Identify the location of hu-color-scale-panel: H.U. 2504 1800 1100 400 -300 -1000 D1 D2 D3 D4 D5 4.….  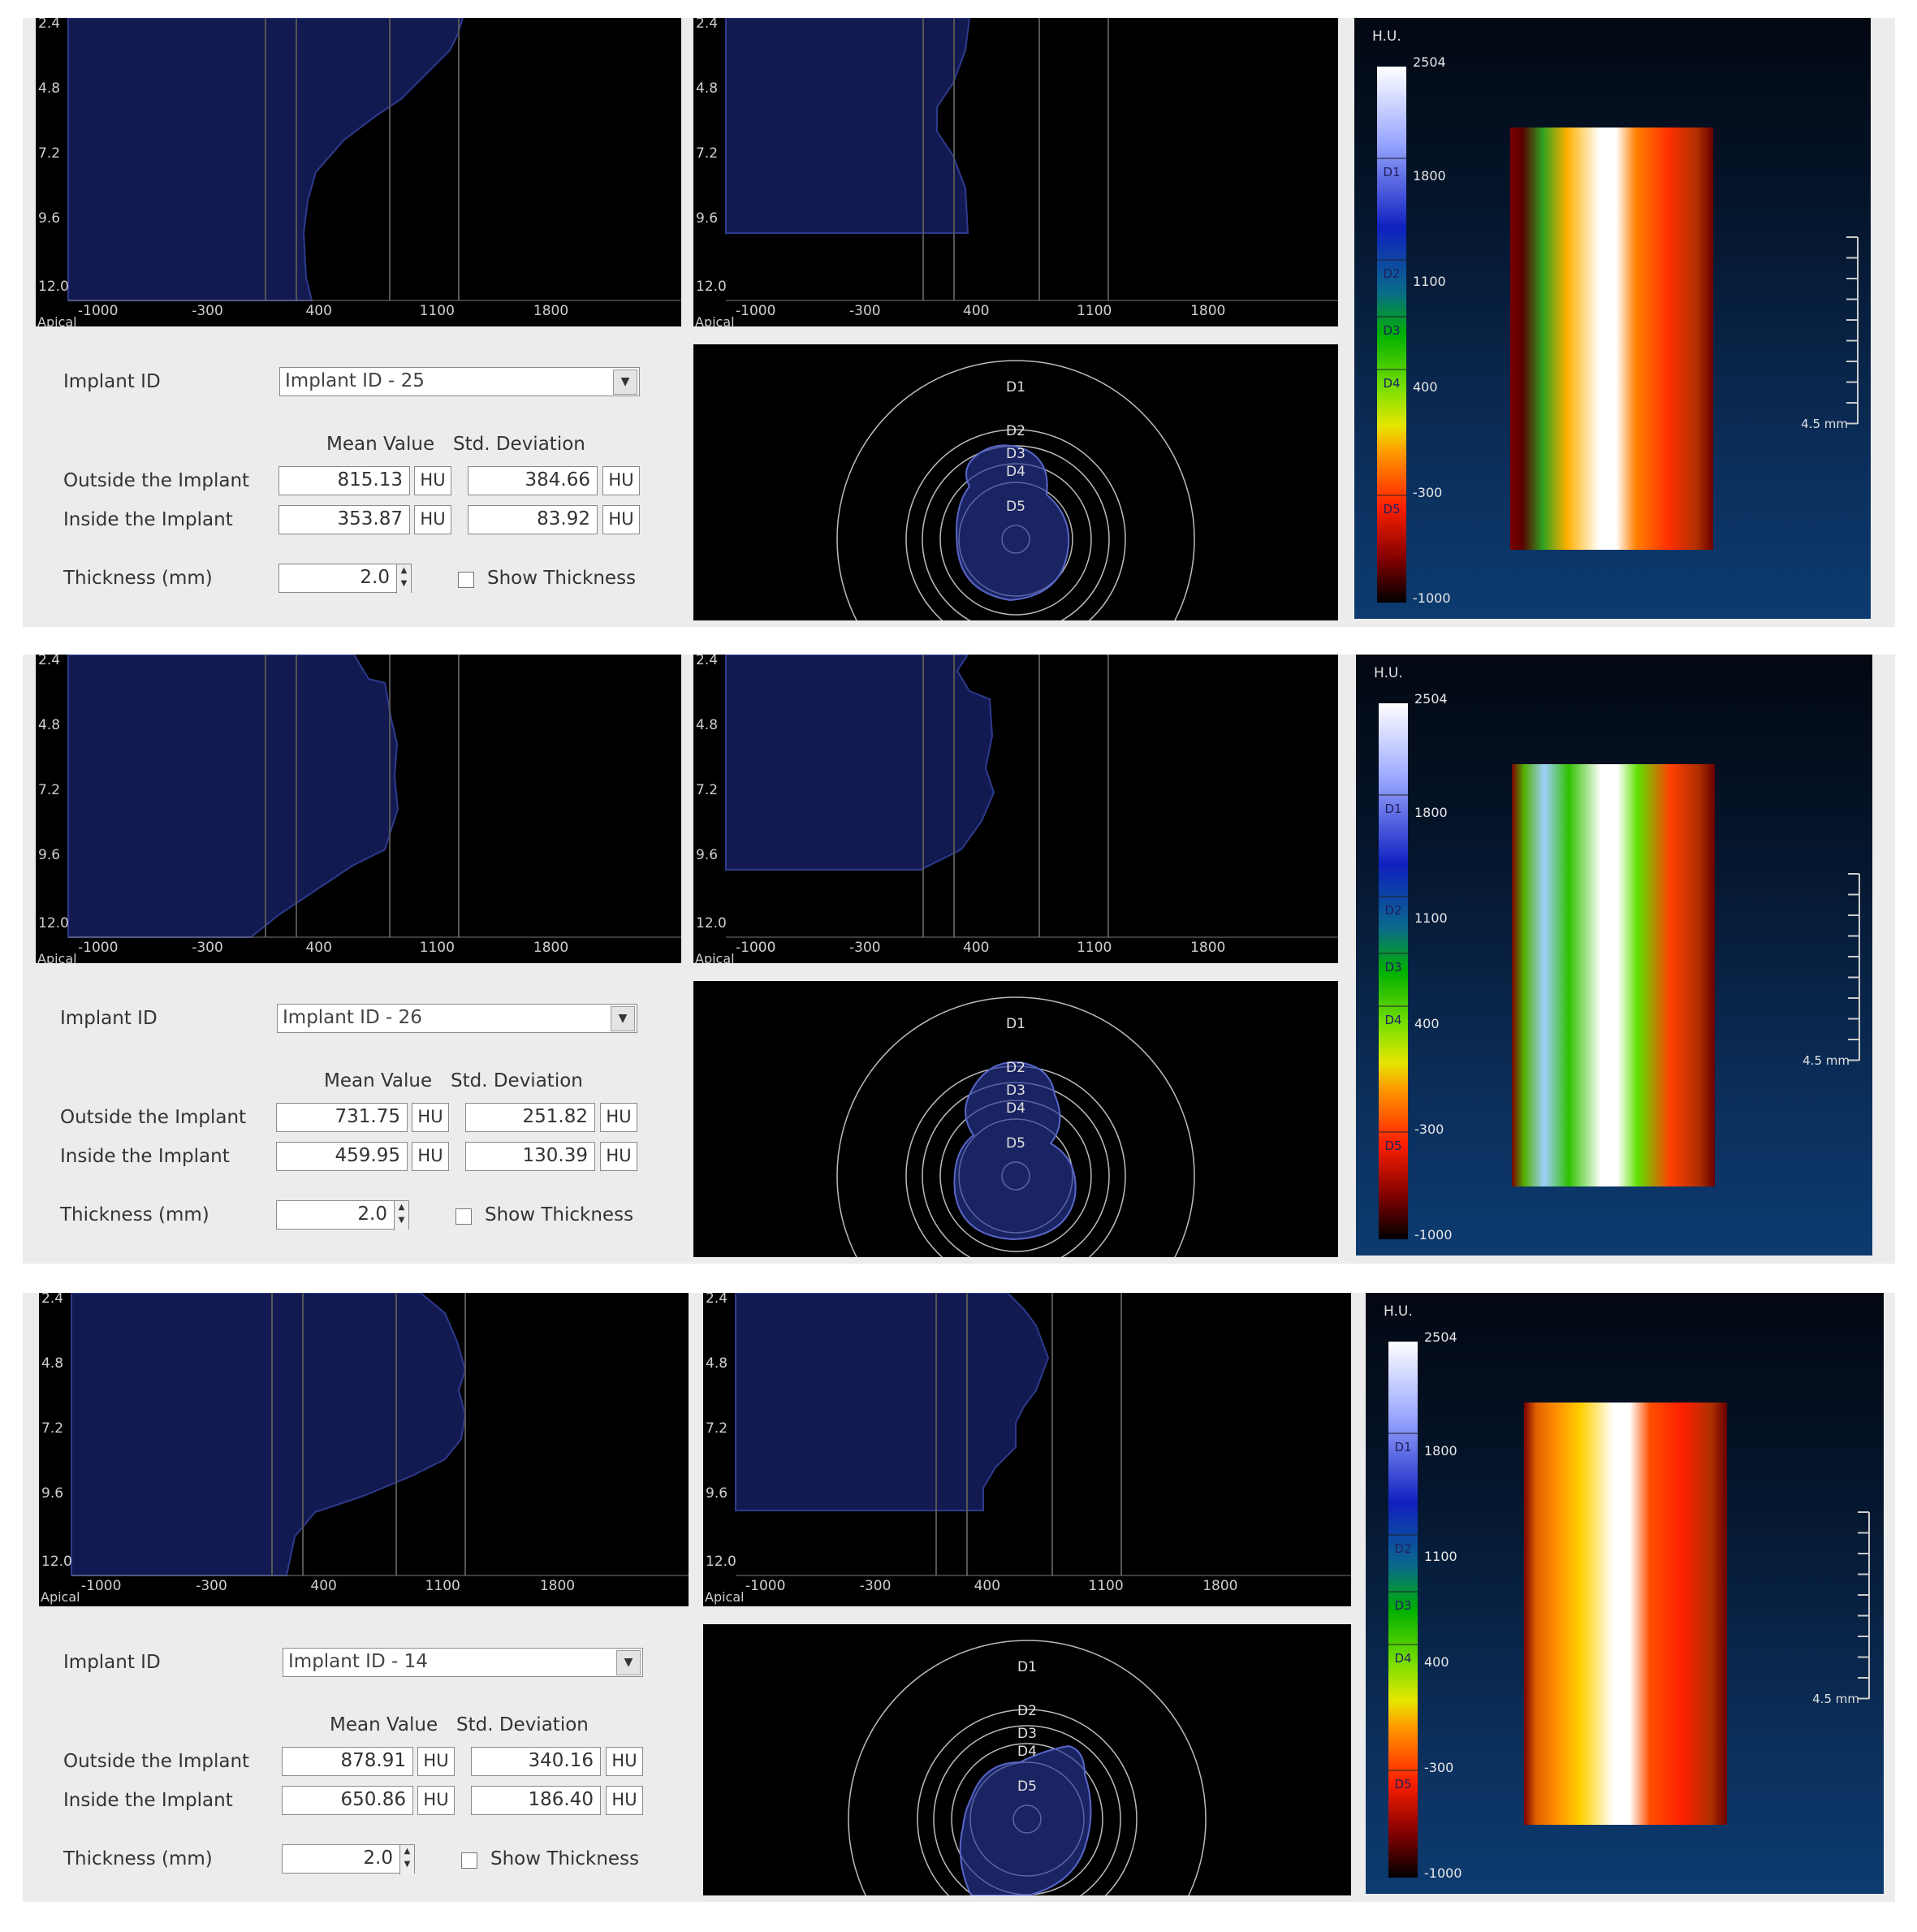
(1612, 319).